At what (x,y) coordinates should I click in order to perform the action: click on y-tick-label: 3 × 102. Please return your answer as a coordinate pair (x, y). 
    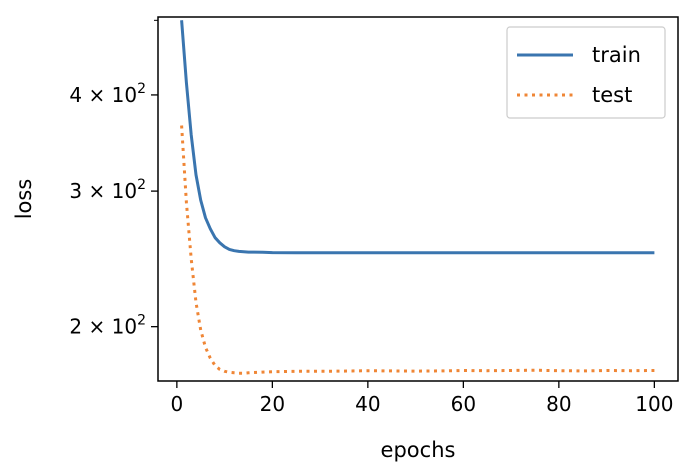
    Looking at the image, I should click on (107, 190).